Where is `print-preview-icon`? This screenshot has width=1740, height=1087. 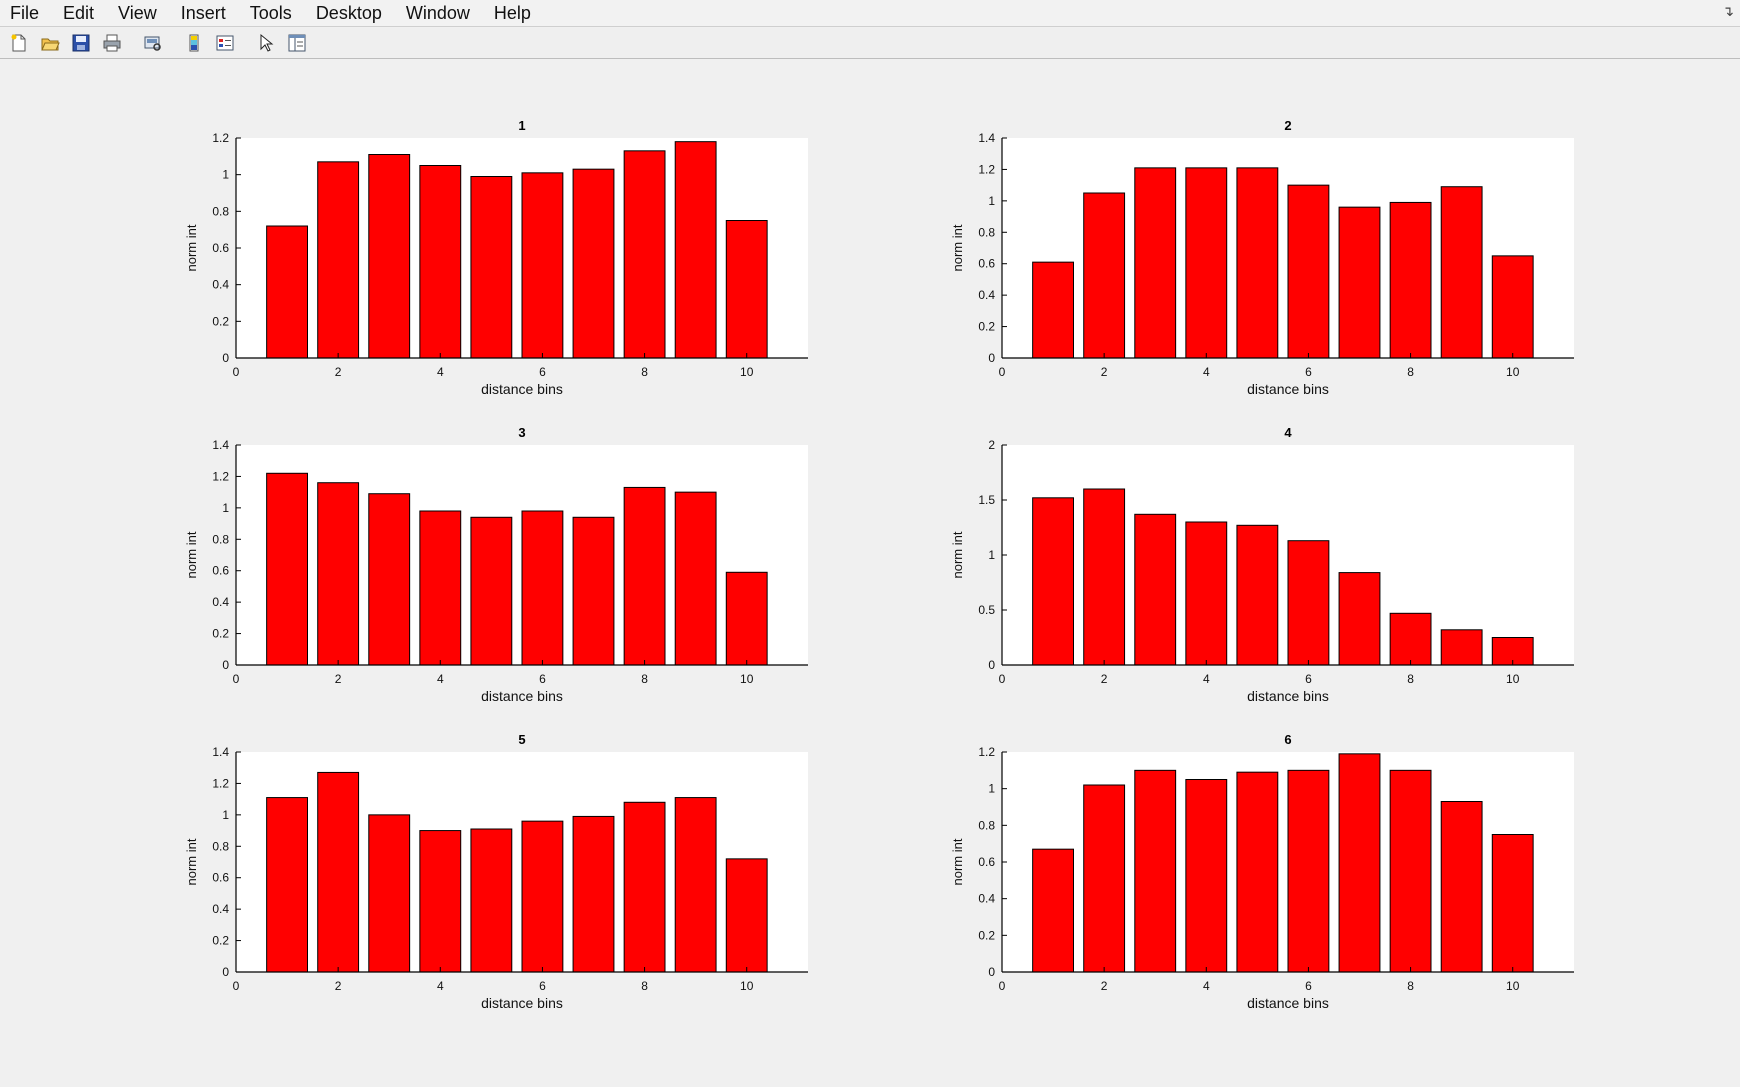
print-preview-icon is located at coordinates (153, 43).